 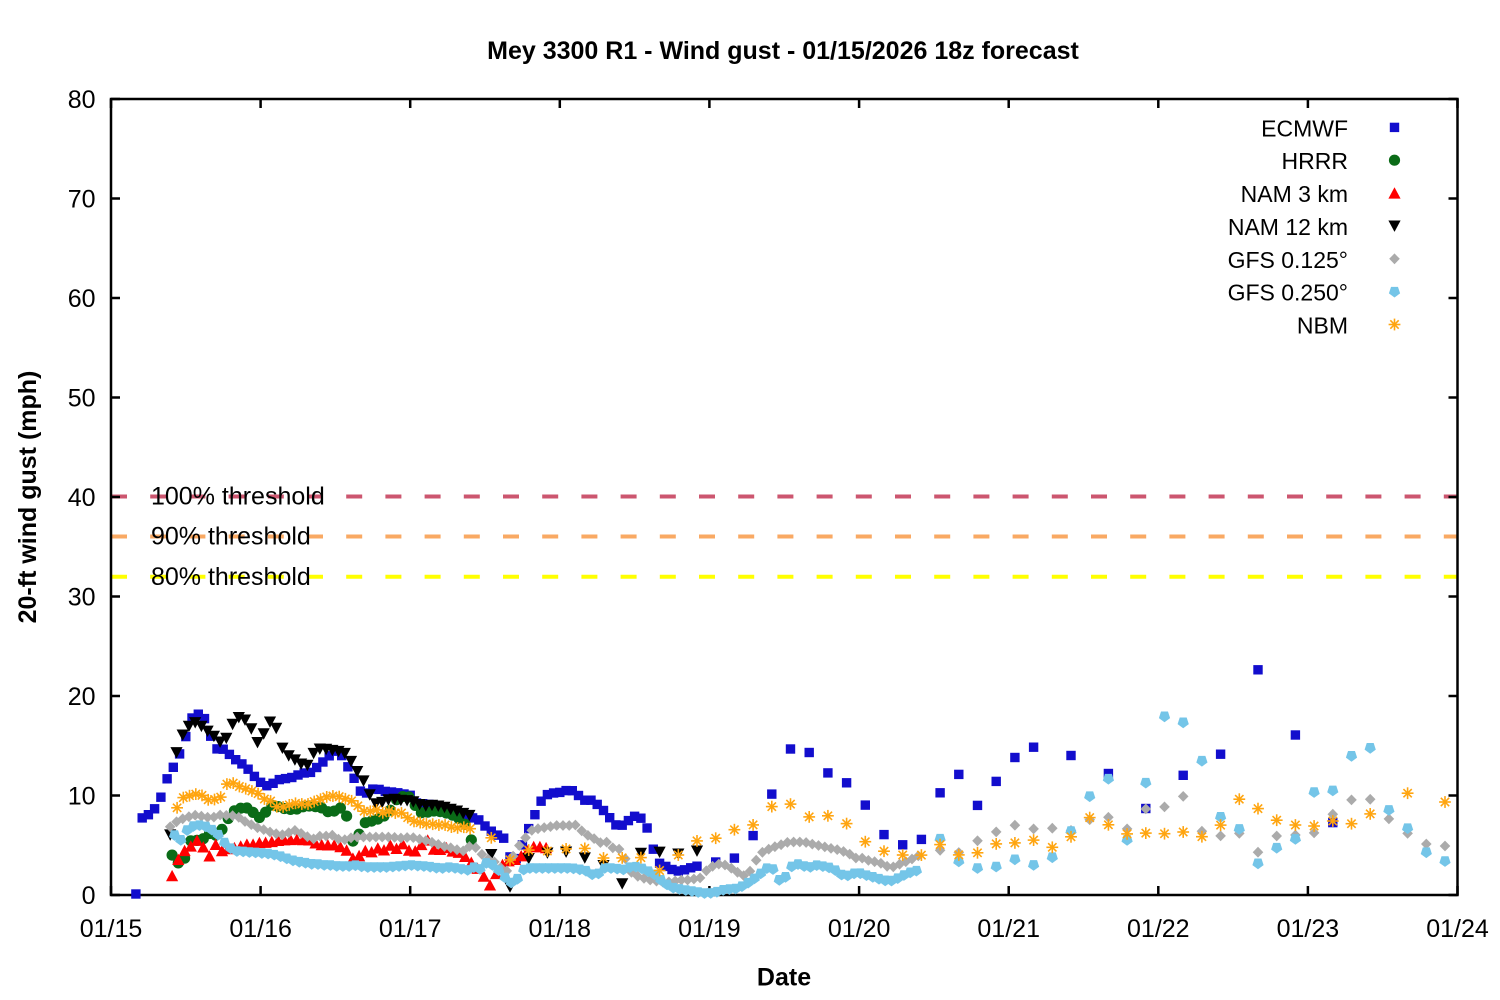 I want to click on svg-text: 60, so click(x=82, y=299).